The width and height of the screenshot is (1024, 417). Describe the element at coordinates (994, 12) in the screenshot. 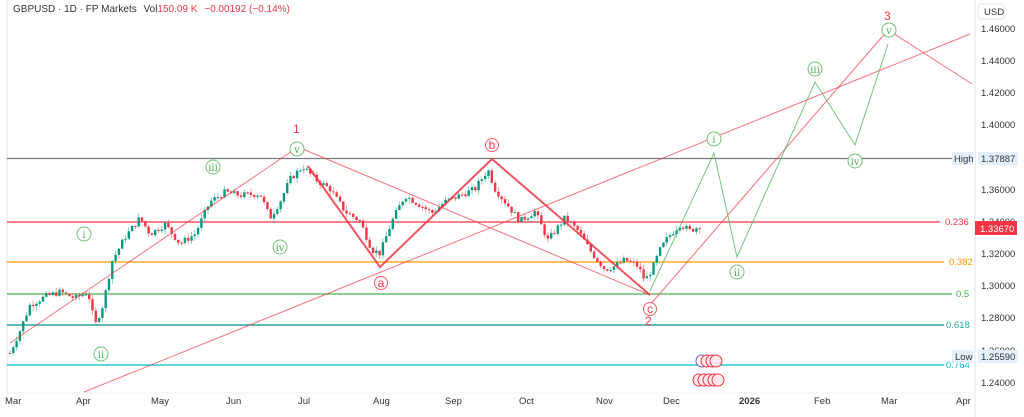

I see `currency-label: USD` at that location.